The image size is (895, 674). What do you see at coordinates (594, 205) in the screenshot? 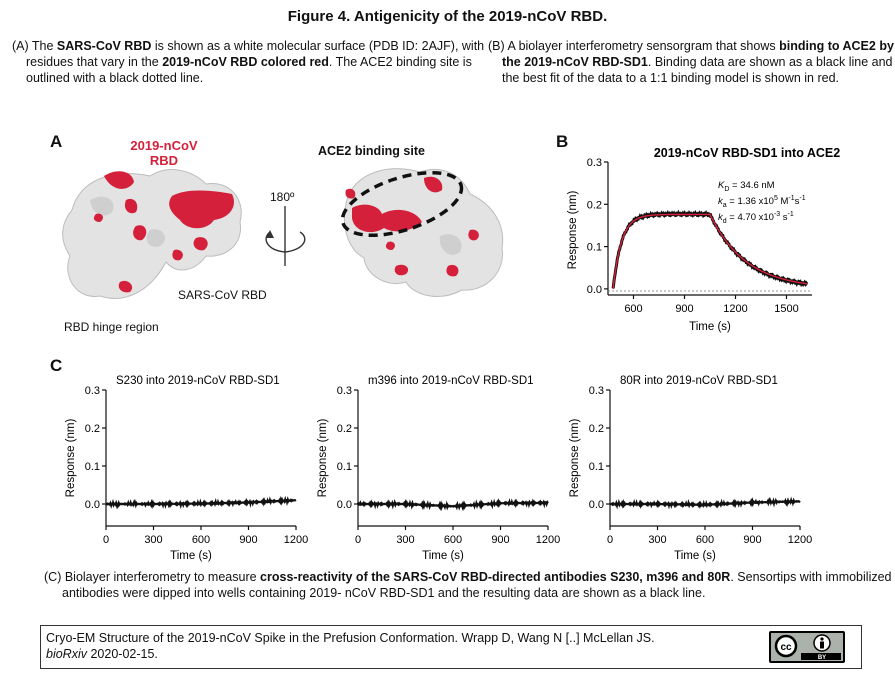
I see `chart-b-ytick-label: 0.2` at bounding box center [594, 205].